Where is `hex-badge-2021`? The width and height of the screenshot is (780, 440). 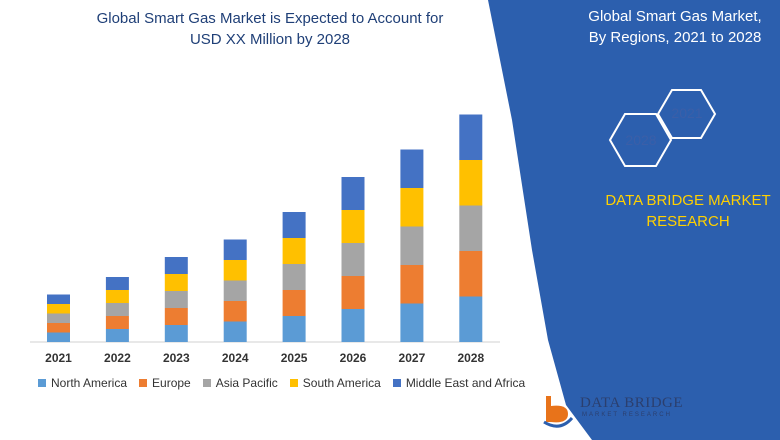 hex-badge-2021 is located at coordinates (686, 114).